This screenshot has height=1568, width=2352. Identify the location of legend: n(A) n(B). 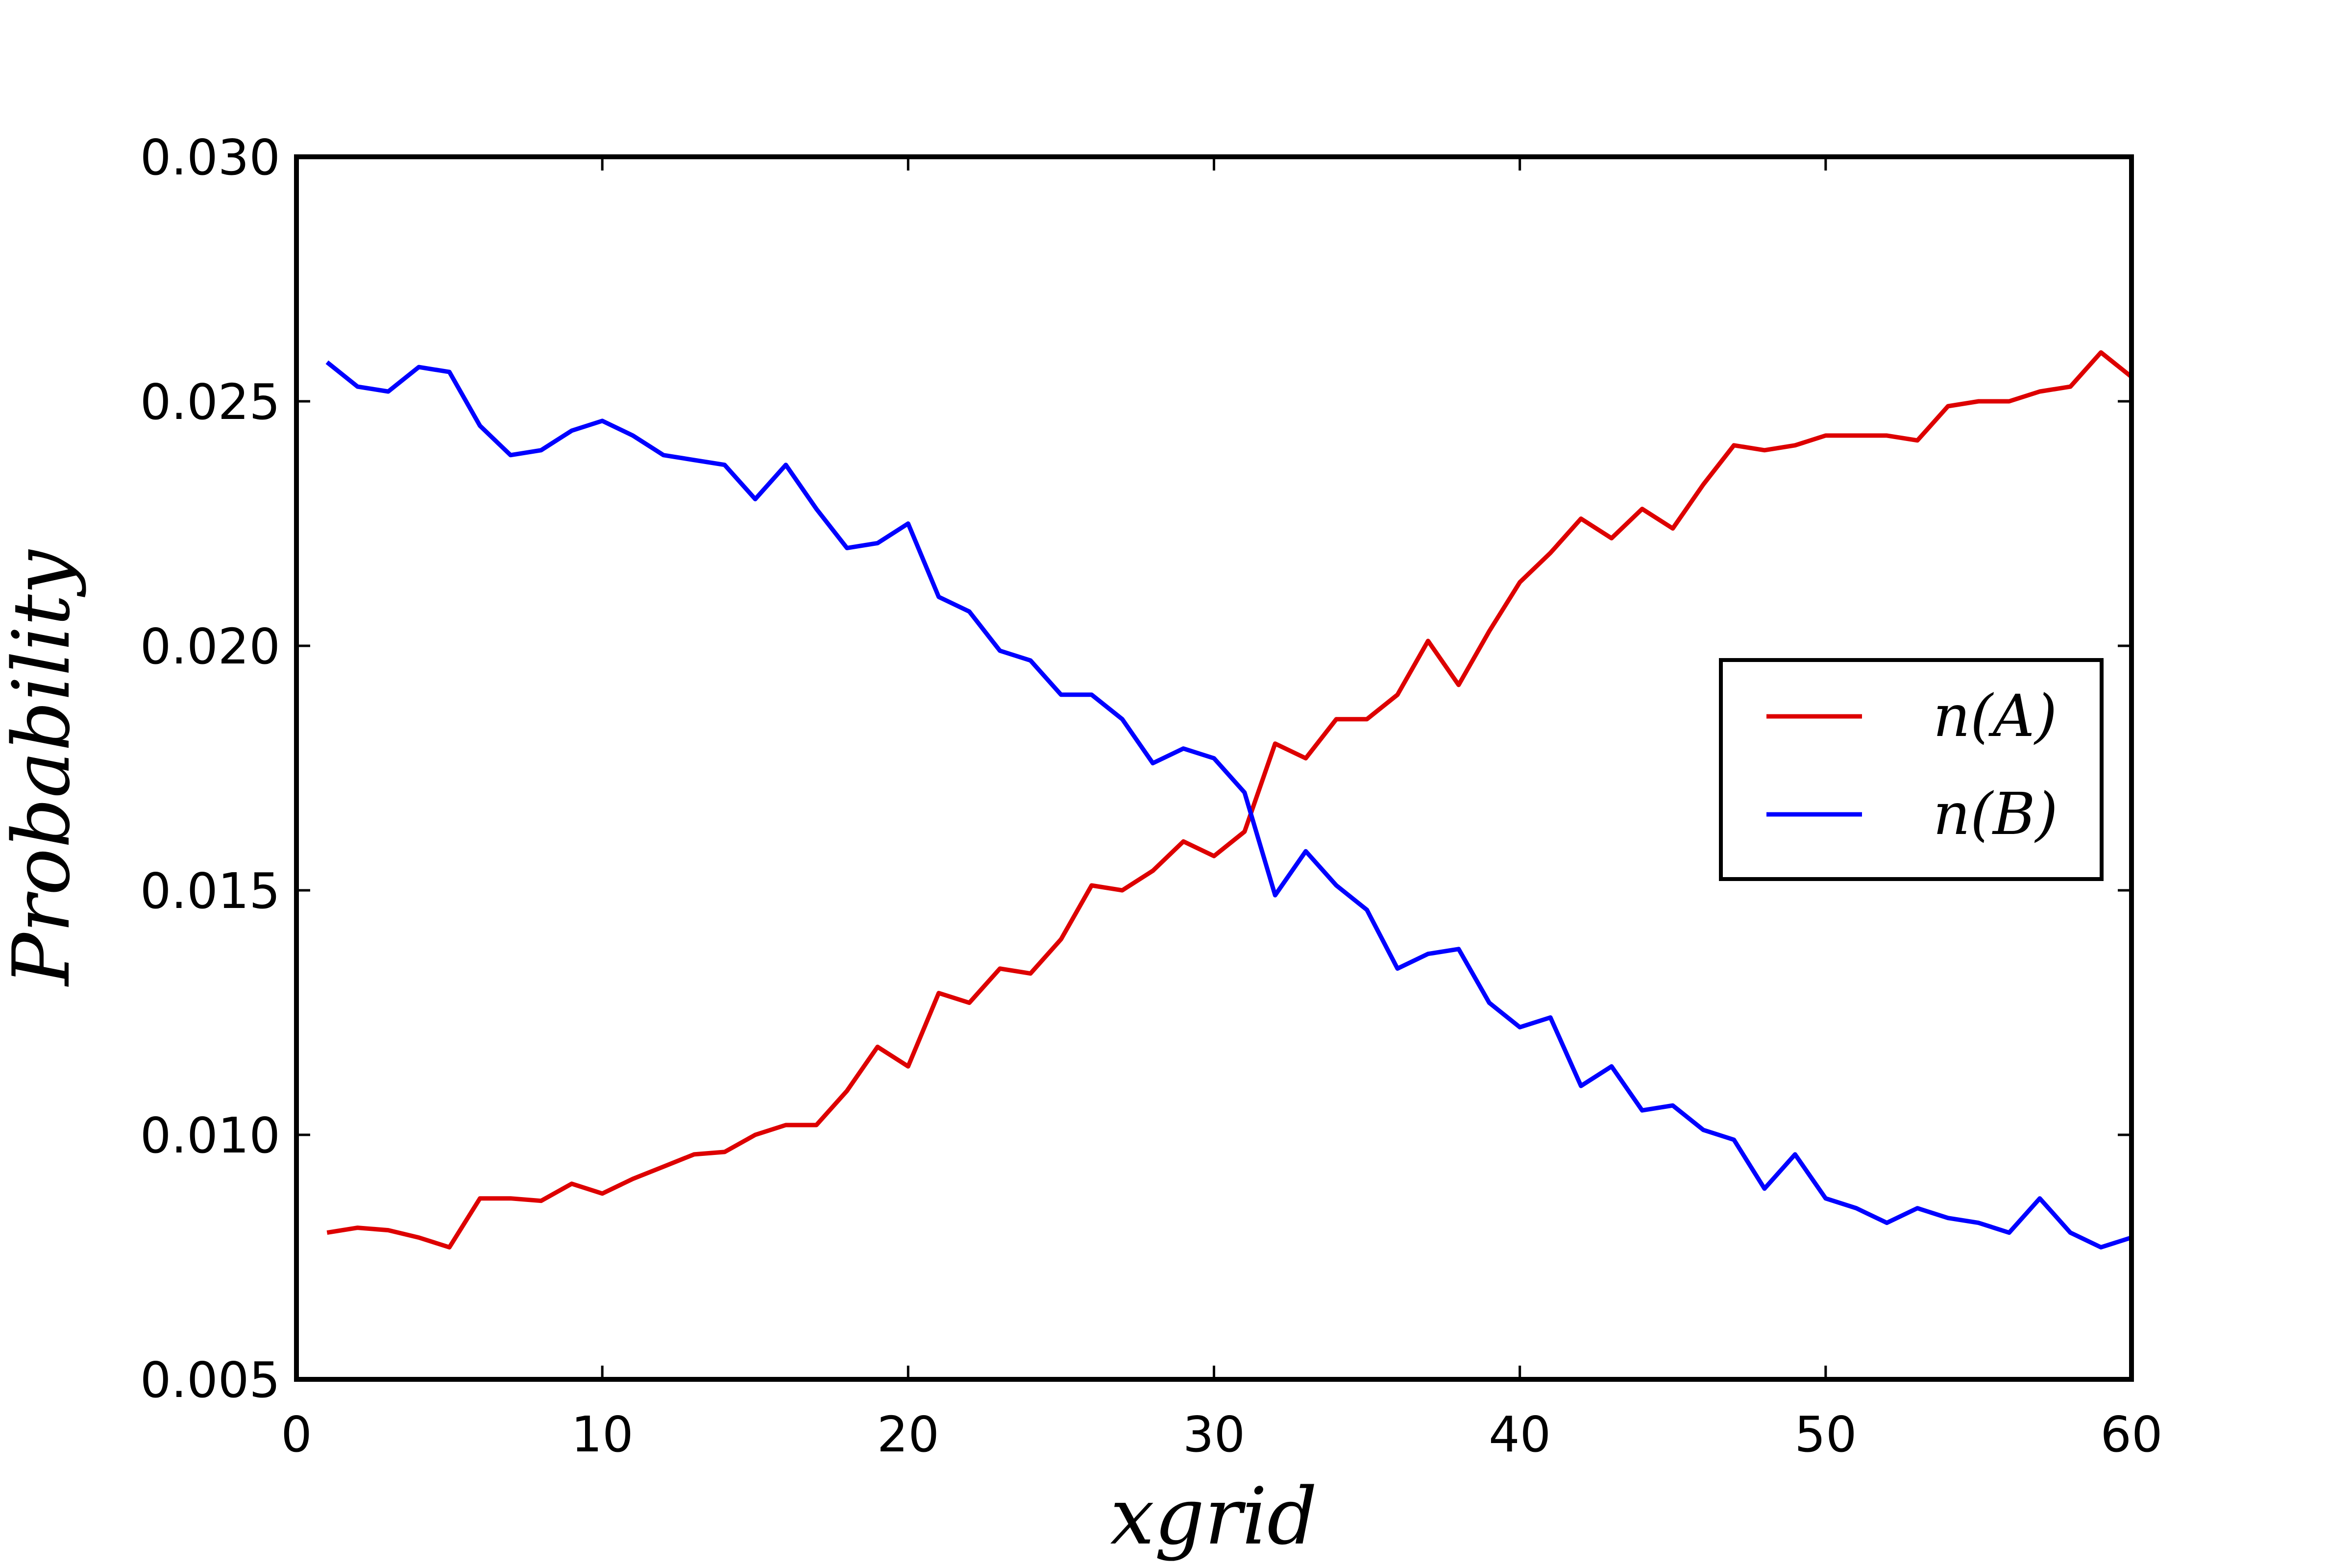
(1911, 769).